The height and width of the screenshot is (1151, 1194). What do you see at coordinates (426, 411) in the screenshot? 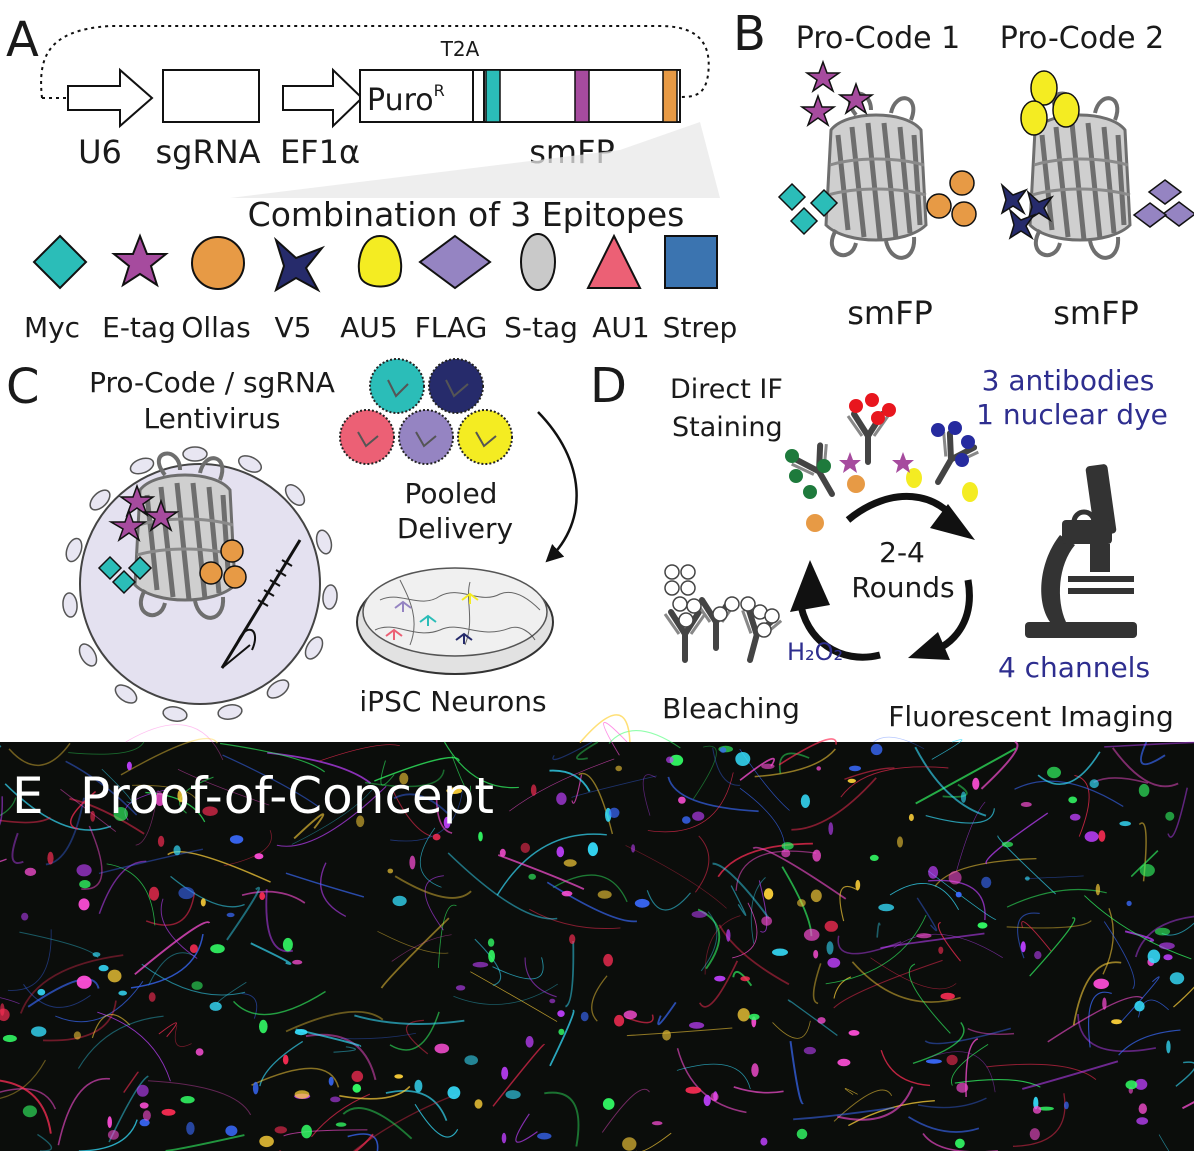
I see `virus-pool` at bounding box center [426, 411].